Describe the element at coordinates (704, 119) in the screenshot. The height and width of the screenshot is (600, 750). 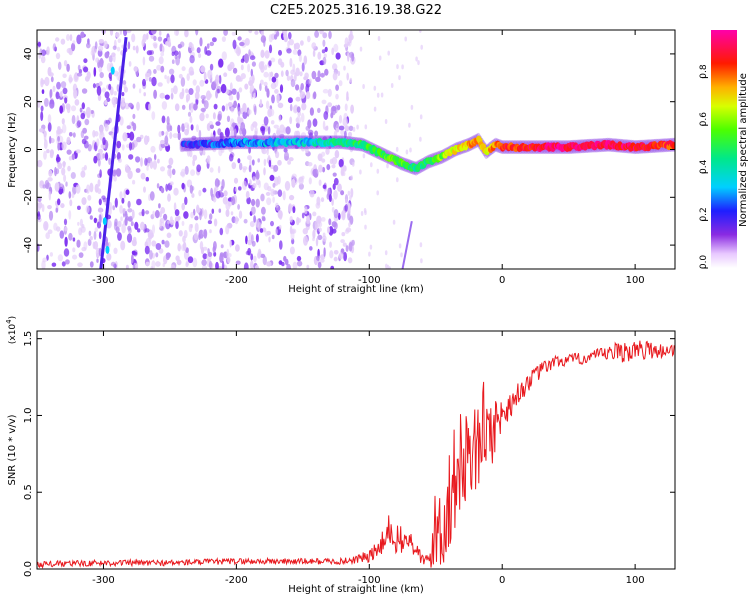
I see `colorbar-tick-label: 0.6` at that location.